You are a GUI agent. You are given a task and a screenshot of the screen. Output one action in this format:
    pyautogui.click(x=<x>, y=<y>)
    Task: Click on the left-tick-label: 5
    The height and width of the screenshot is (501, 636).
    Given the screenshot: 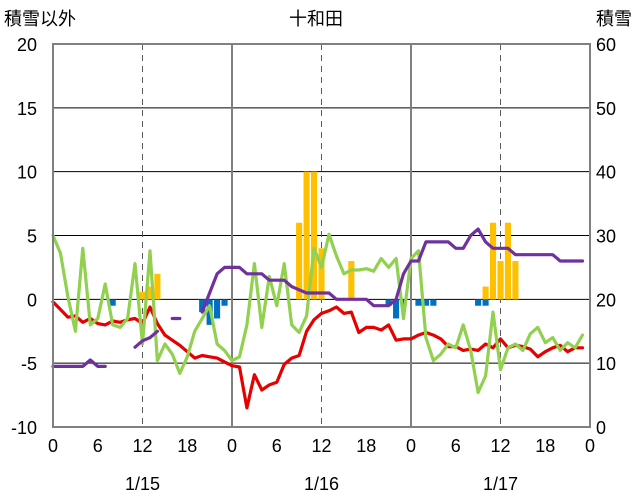 What is the action you would take?
    pyautogui.click(x=32, y=237)
    